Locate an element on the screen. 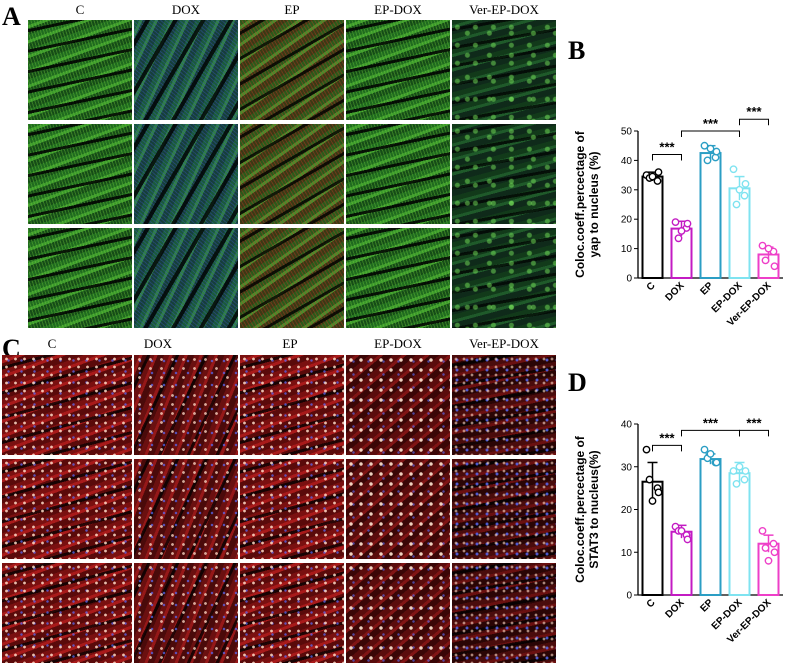  micrograph-a-c-row1 is located at coordinates (80, 70).